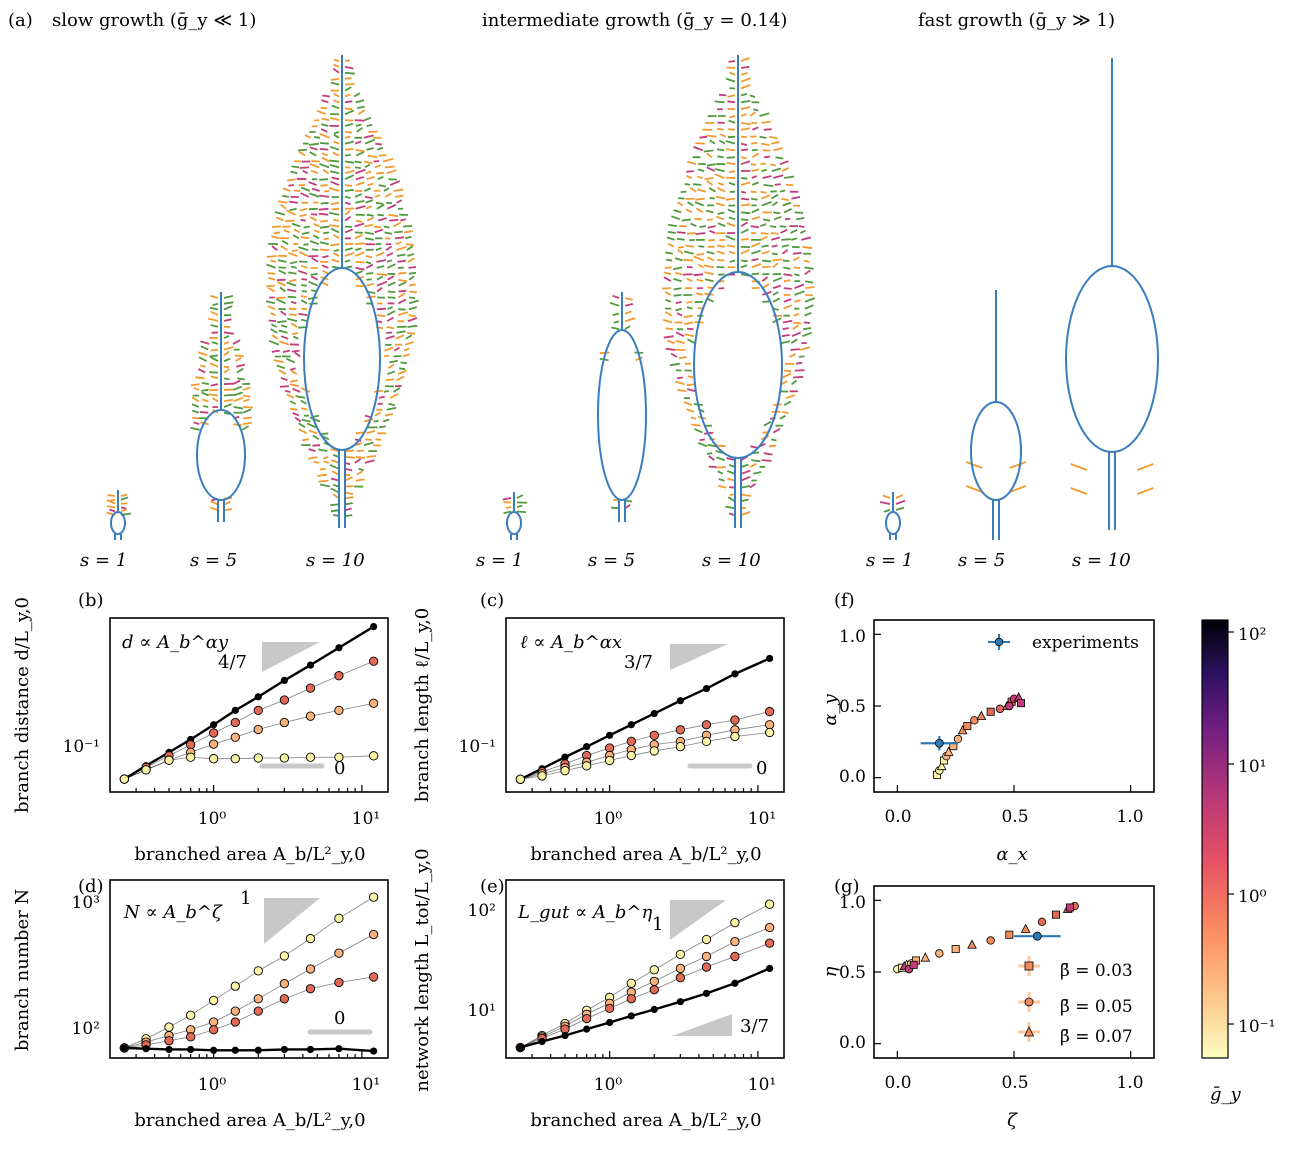 The width and height of the screenshot is (1296, 1158). What do you see at coordinates (342, 359) in the screenshot?
I see `vessel-loop` at bounding box center [342, 359].